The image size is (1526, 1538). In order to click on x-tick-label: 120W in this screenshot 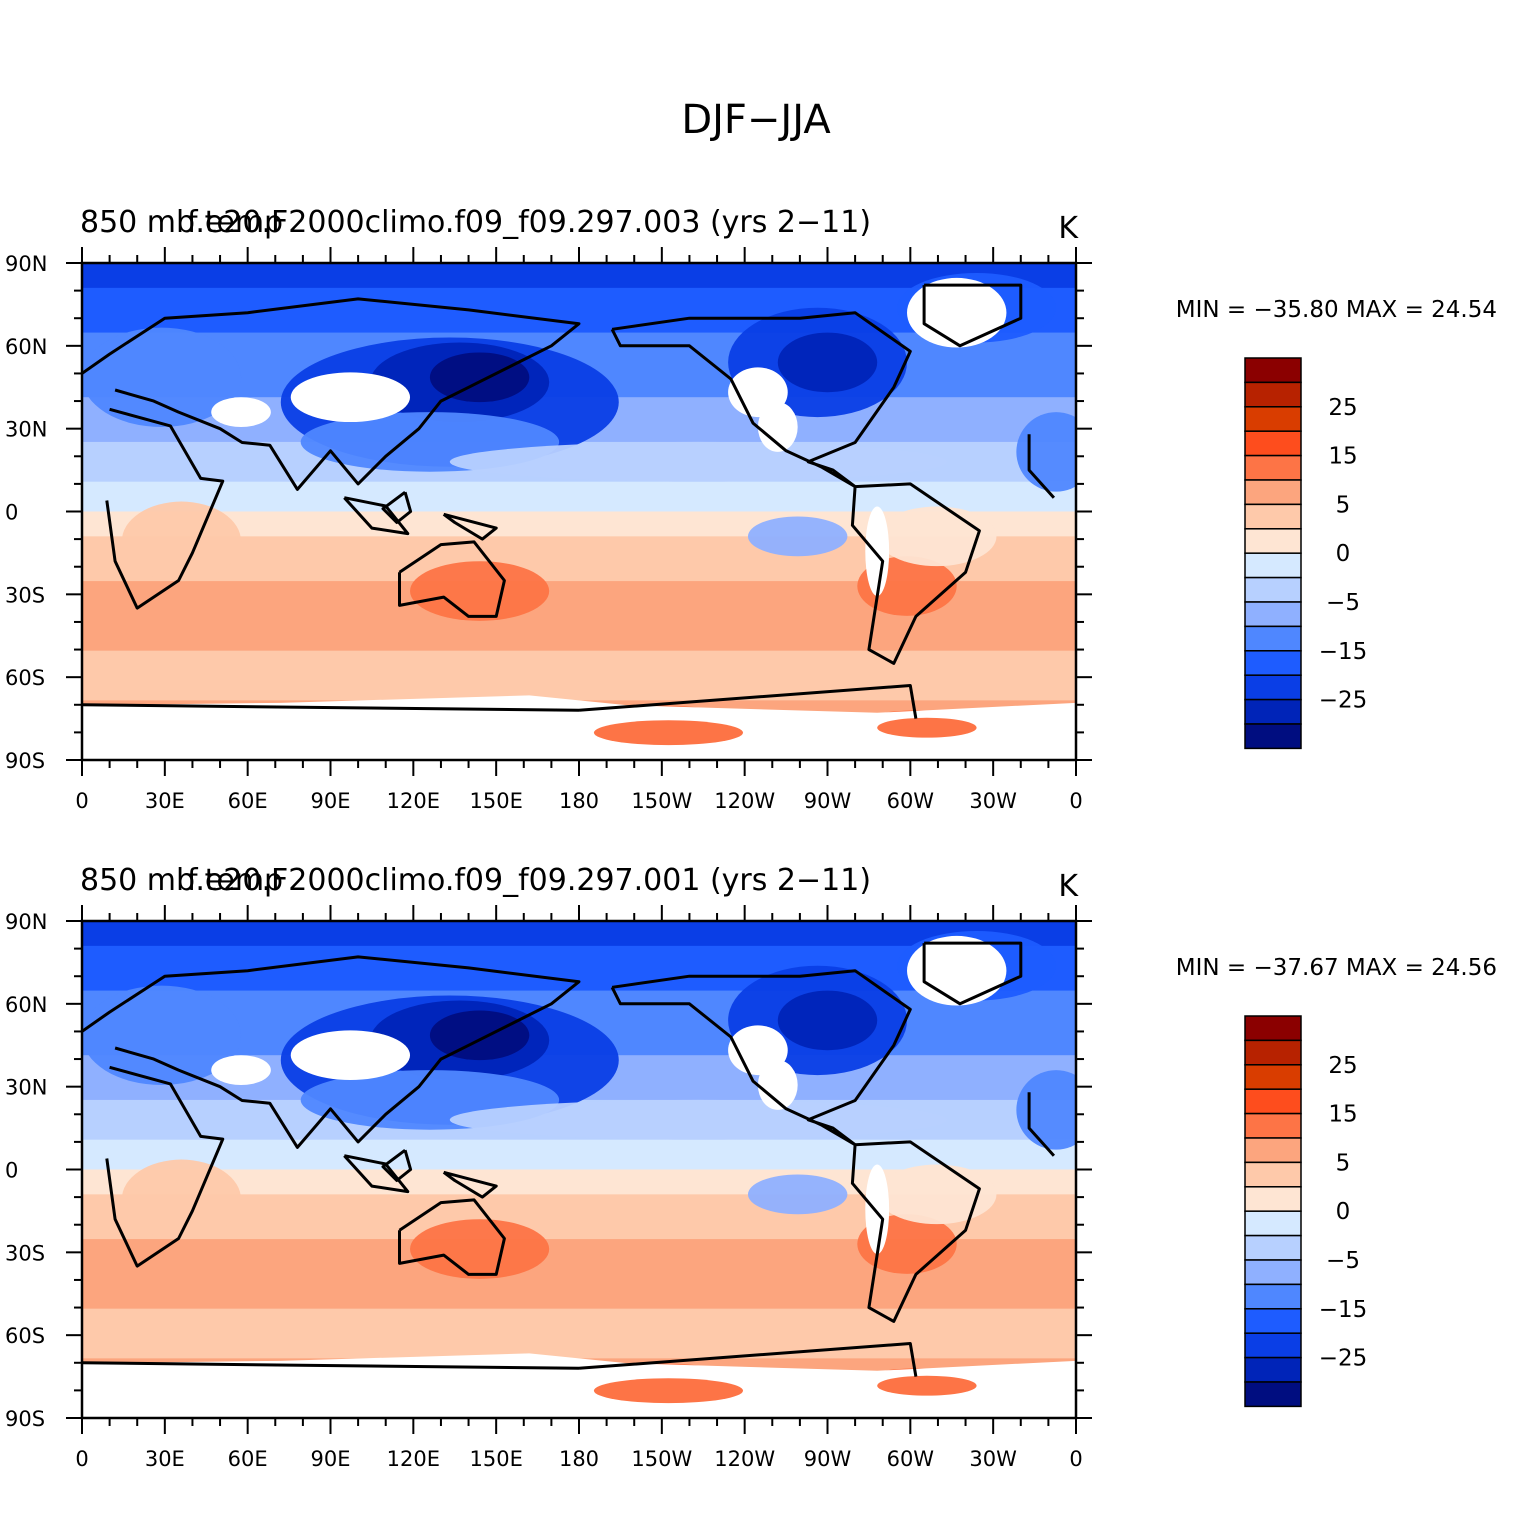, I will do `click(744, 1459)`.